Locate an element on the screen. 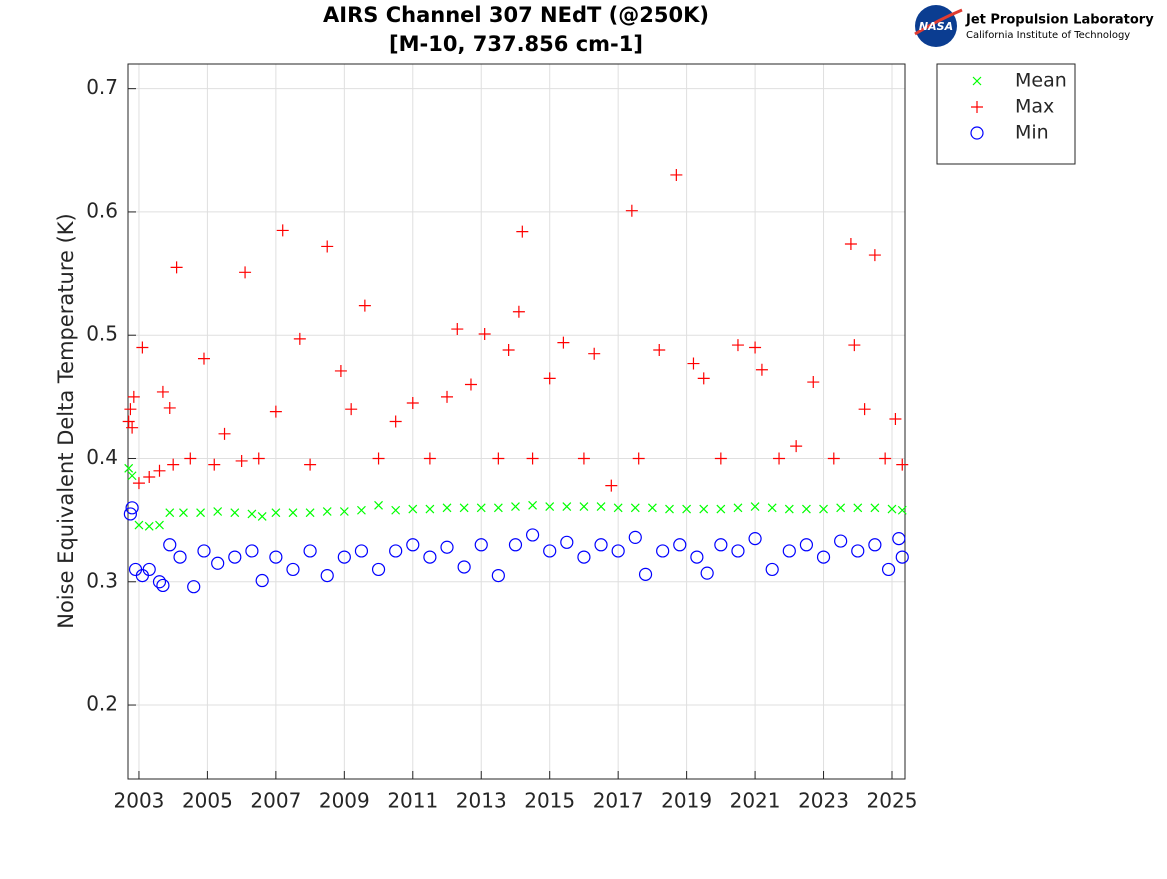 The width and height of the screenshot is (1167, 879). logo-org: Jet Propulsion Laboratory is located at coordinates (1059, 20).